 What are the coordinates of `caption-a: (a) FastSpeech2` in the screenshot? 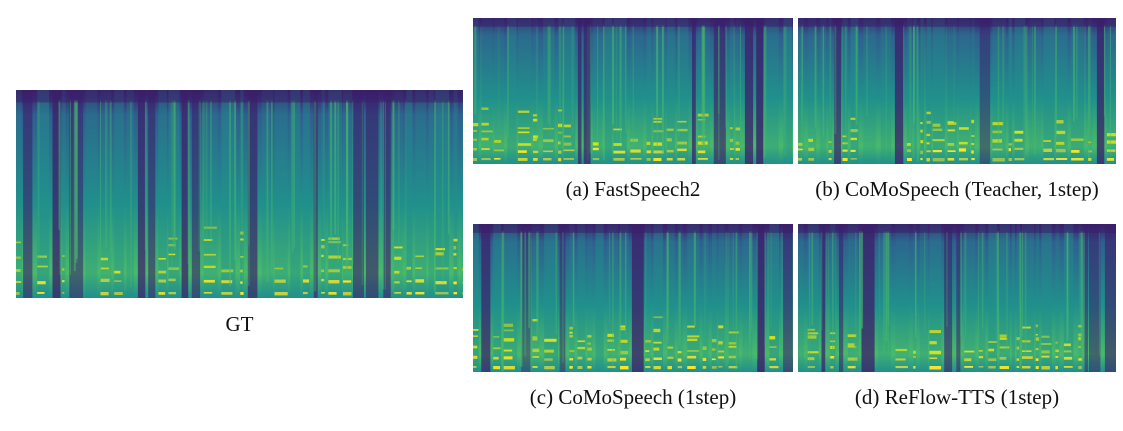 It's located at (633, 189).